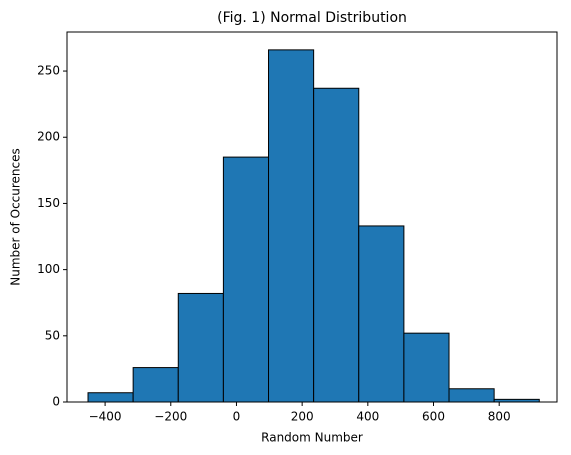  I want to click on y-tick-label: 250, so click(48, 71).